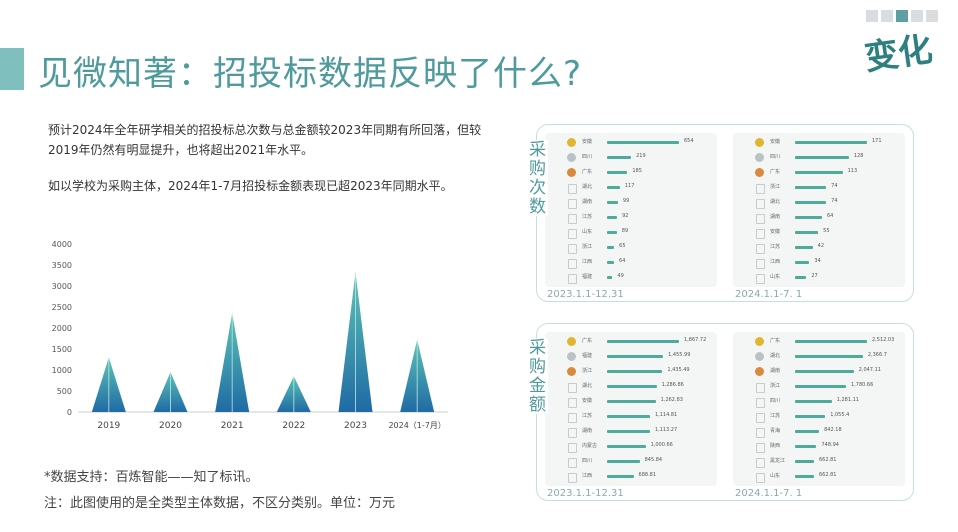 This screenshot has width=958, height=532. What do you see at coordinates (62, 370) in the screenshot?
I see `y-tick-label: 1000` at bounding box center [62, 370].